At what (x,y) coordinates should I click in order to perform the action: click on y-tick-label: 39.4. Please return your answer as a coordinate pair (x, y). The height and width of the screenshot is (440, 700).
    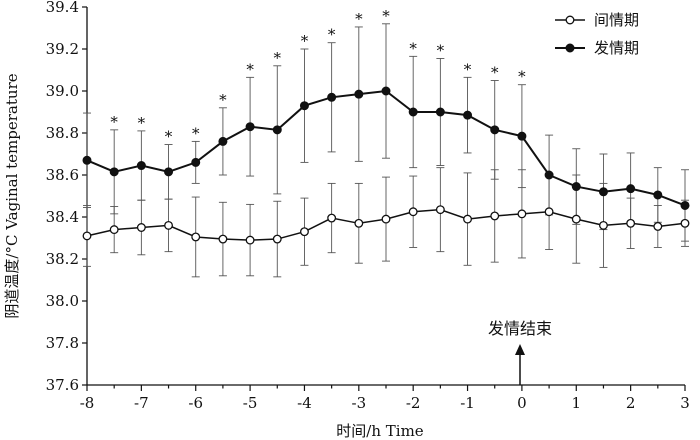
    Looking at the image, I should click on (62, 8).